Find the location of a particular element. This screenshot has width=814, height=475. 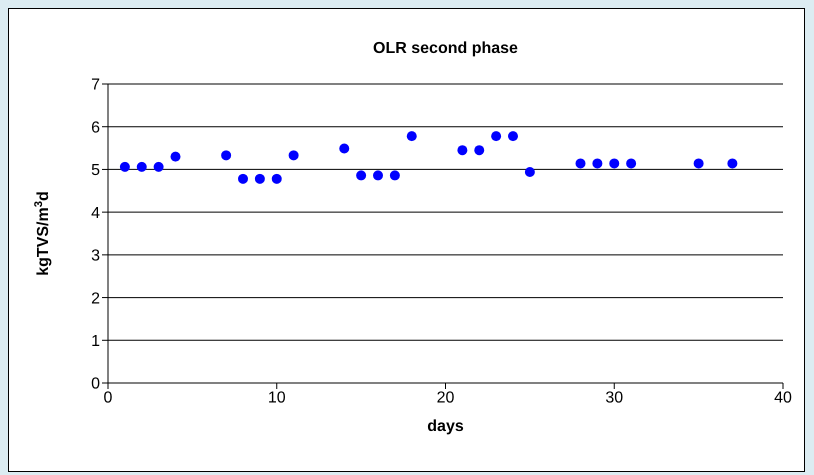

x-tick-label: 20 is located at coordinates (445, 397).